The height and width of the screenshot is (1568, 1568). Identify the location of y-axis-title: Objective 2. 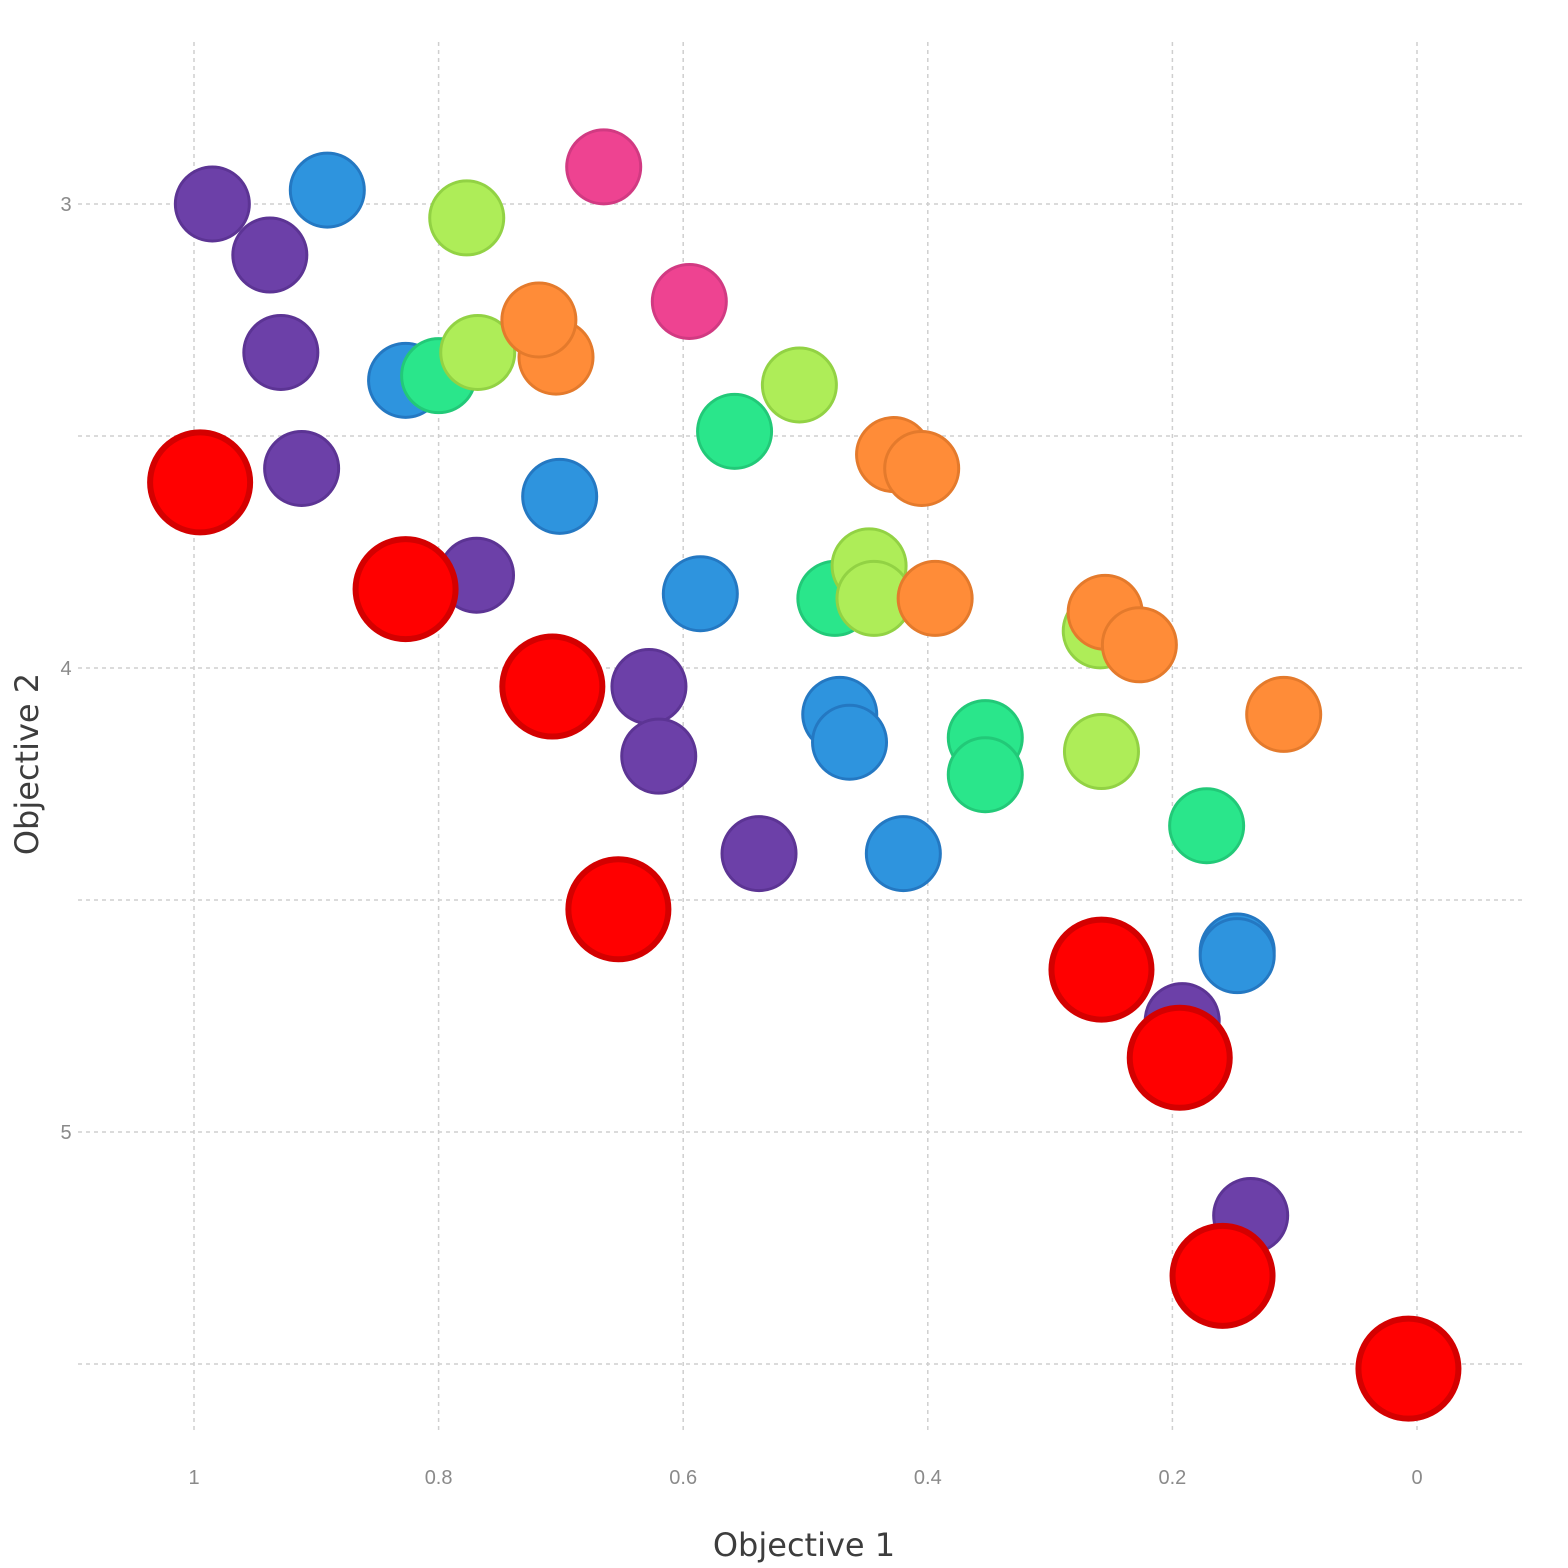
(27, 764).